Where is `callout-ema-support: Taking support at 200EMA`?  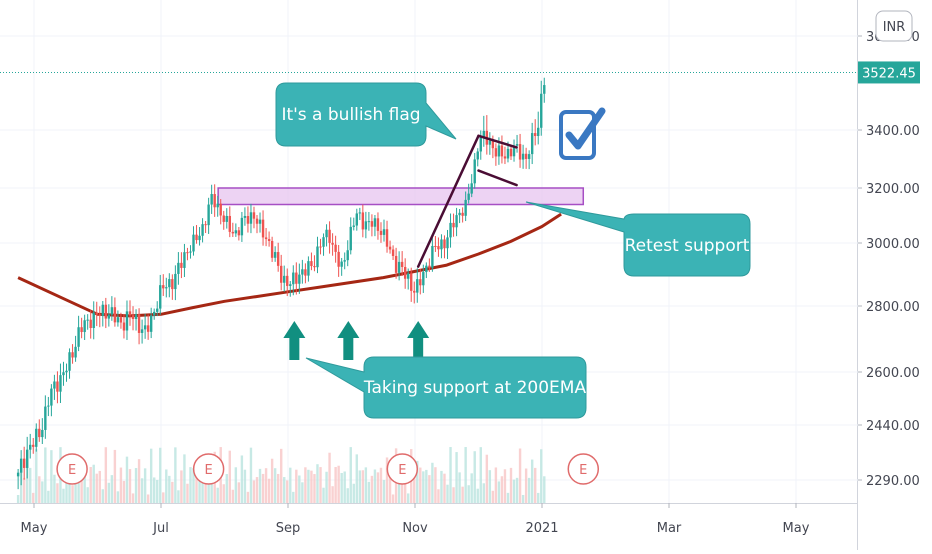 callout-ema-support: Taking support at 200EMA is located at coordinates (446, 387).